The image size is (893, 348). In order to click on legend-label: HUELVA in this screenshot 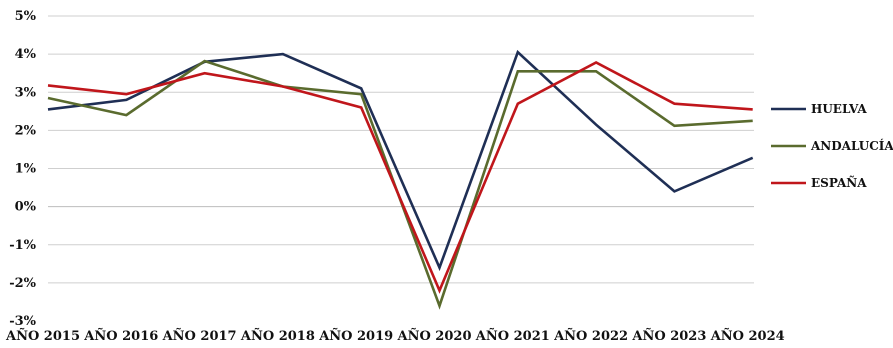, I will do `click(839, 109)`.